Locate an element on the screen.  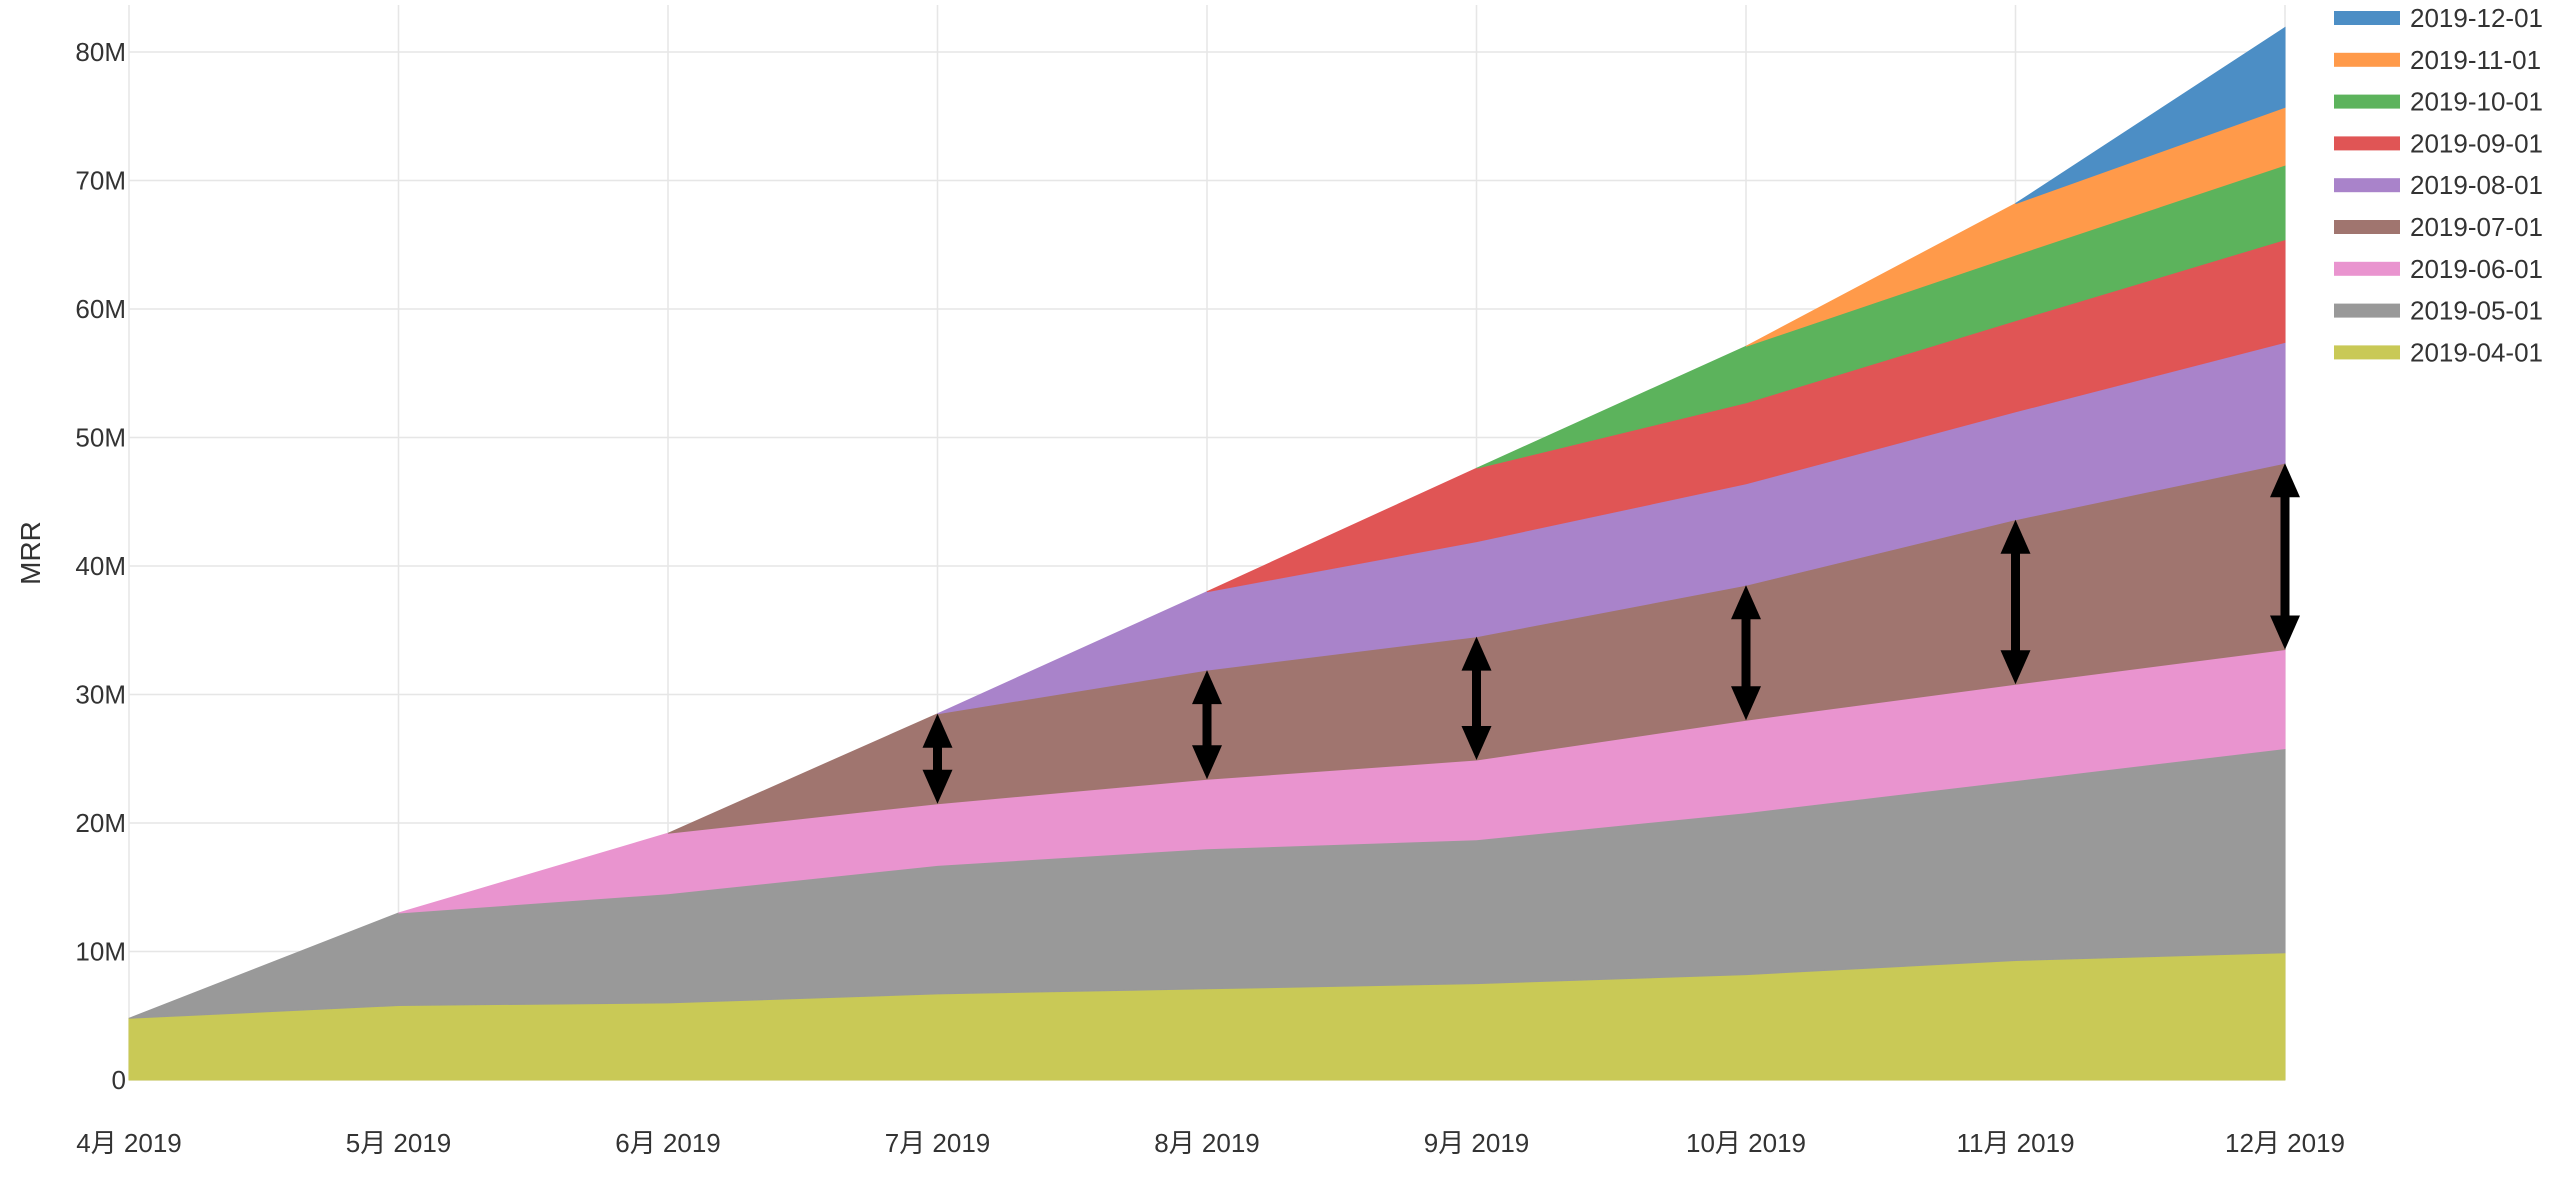
y-tick-label: 0 is located at coordinates (119, 1080).